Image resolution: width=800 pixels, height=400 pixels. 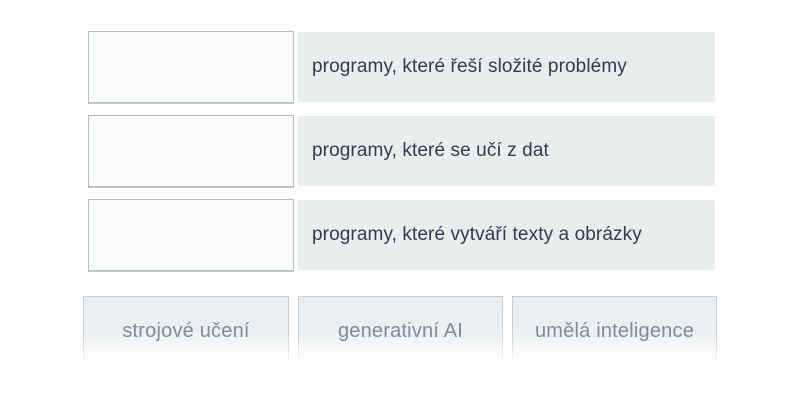 I want to click on answer-tile-label: generativní AI, so click(x=400, y=330).